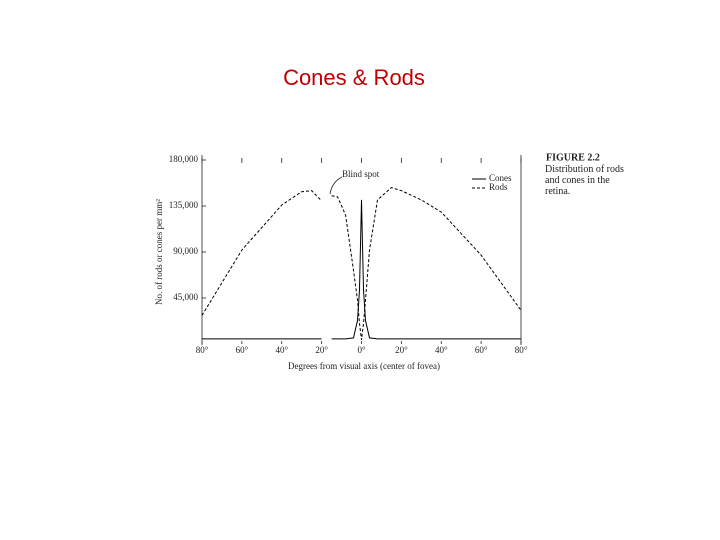 The width and height of the screenshot is (720, 540). What do you see at coordinates (159, 252) in the screenshot?
I see `y-axis-label: No. of rods or cones per mm²` at bounding box center [159, 252].